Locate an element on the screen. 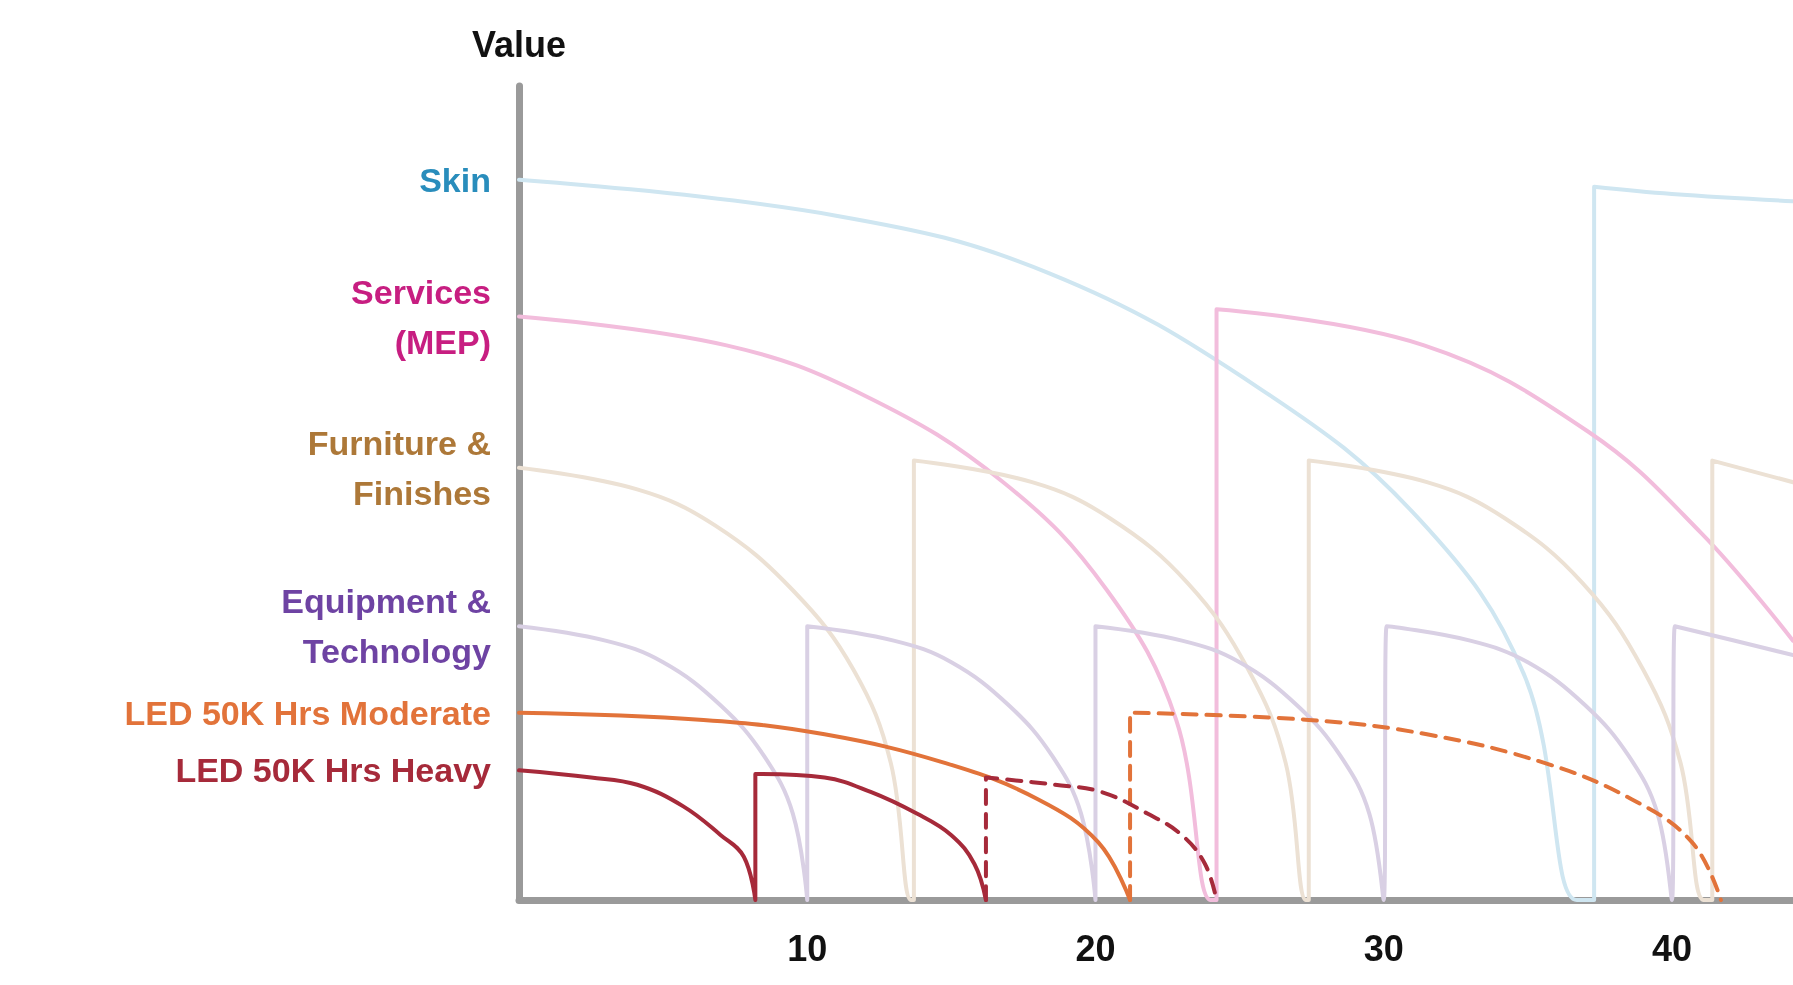  series-label: Services (MEP) is located at coordinates (421, 316).